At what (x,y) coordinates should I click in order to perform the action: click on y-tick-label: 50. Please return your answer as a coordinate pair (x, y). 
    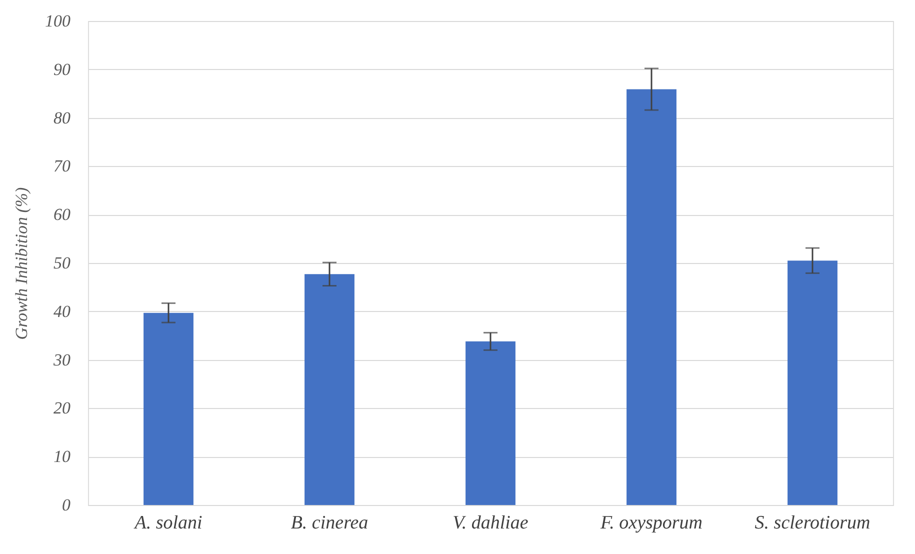
    Looking at the image, I should click on (62, 263).